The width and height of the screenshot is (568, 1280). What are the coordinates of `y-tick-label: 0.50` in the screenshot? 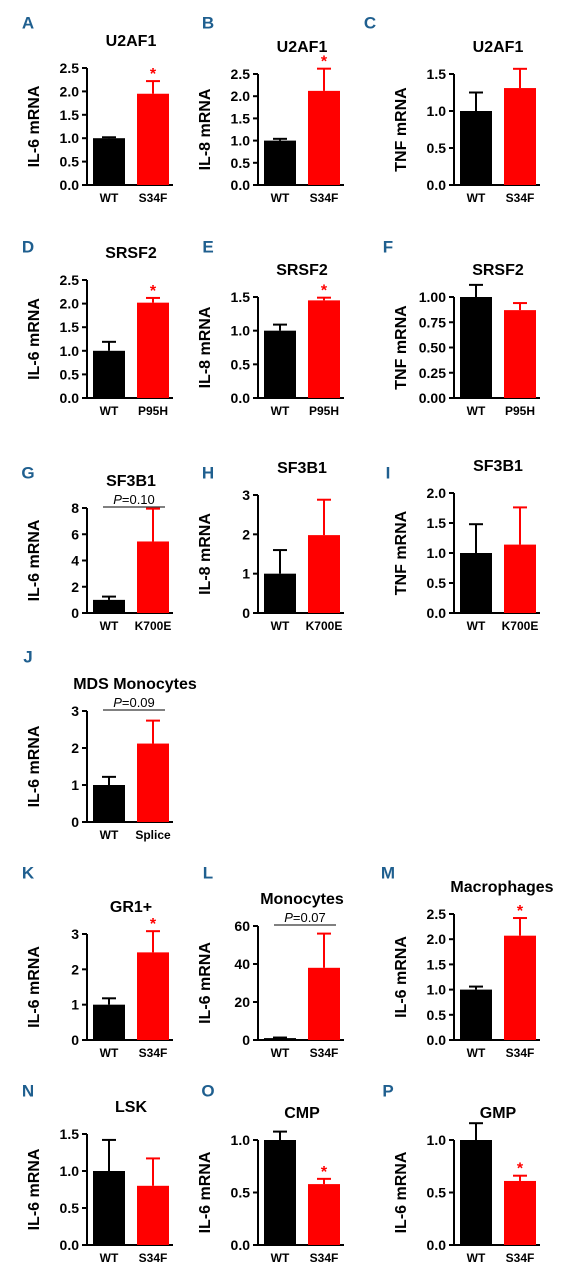 It's located at (432, 348).